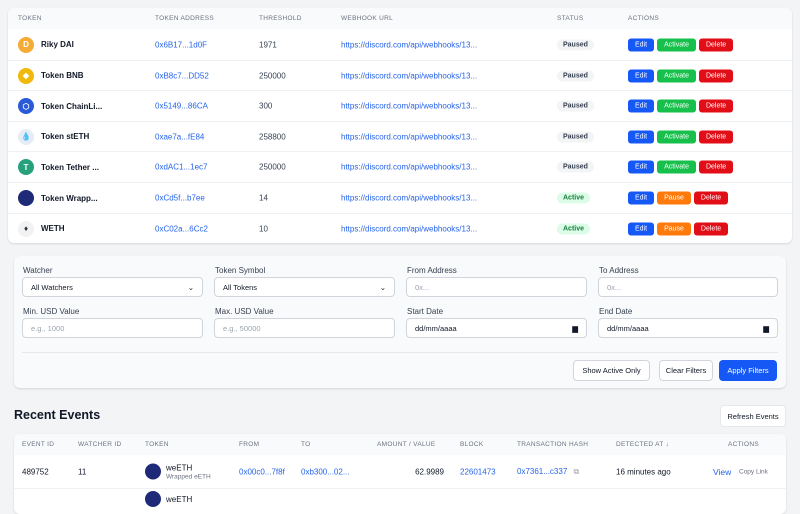 The image size is (800, 514). What do you see at coordinates (188, 476) in the screenshot?
I see `token-fullname: Wrapped eETH` at bounding box center [188, 476].